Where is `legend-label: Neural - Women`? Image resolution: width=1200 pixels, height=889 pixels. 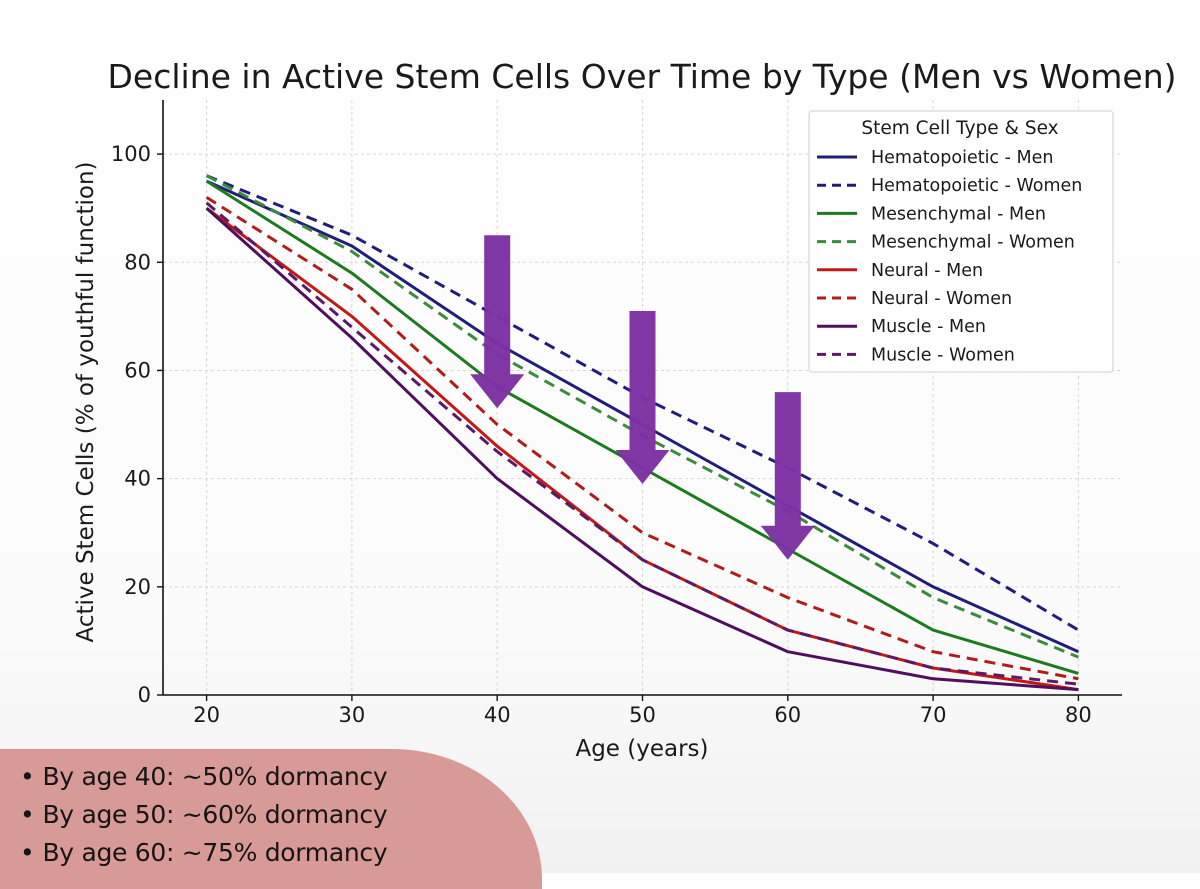 legend-label: Neural - Women is located at coordinates (941, 299).